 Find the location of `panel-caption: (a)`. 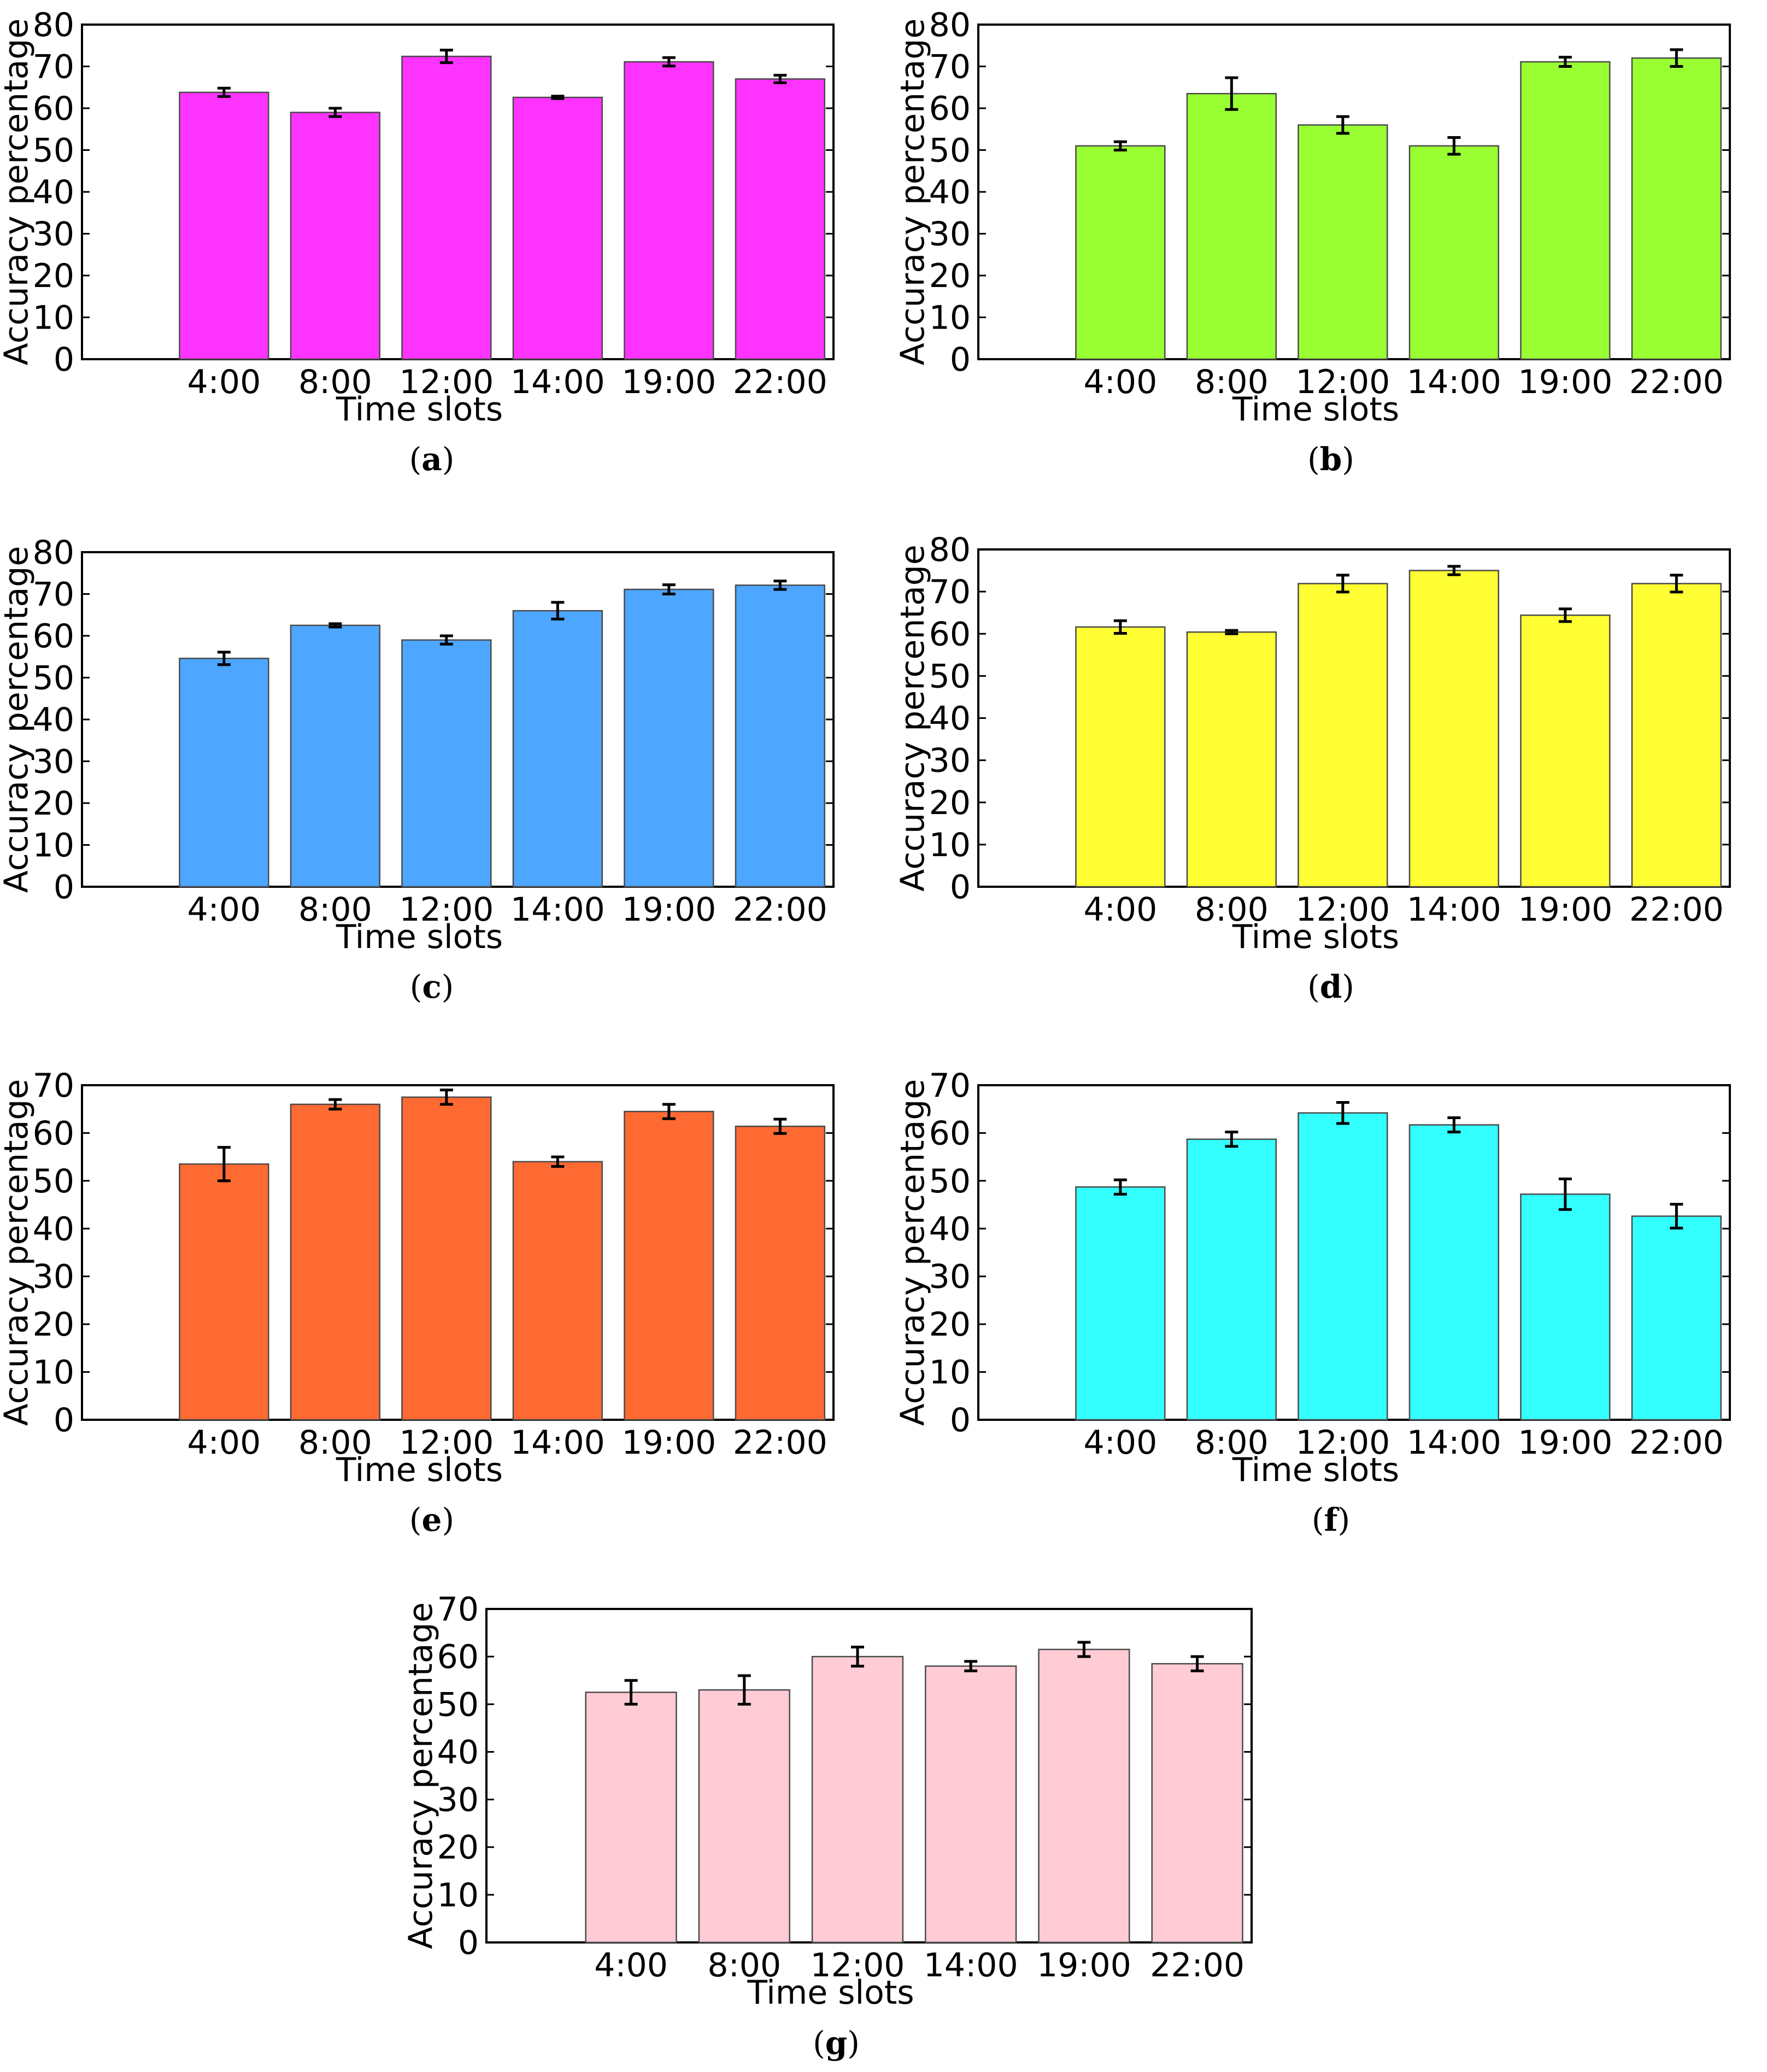

panel-caption: (a) is located at coordinates (432, 459).